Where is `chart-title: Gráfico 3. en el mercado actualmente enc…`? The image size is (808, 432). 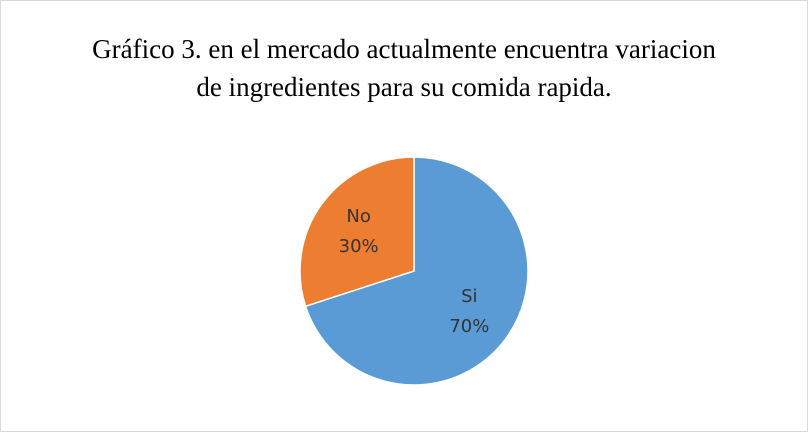 chart-title: Gráfico 3. en el mercado actualmente enc… is located at coordinates (404, 68).